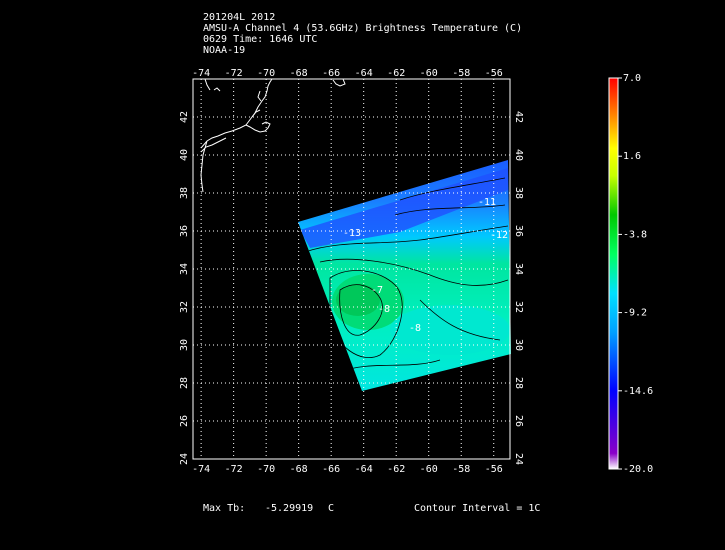 The height and width of the screenshot is (550, 725). Describe the element at coordinates (518, 155) in the screenshot. I see `lat-tick-label-right: 40` at that location.